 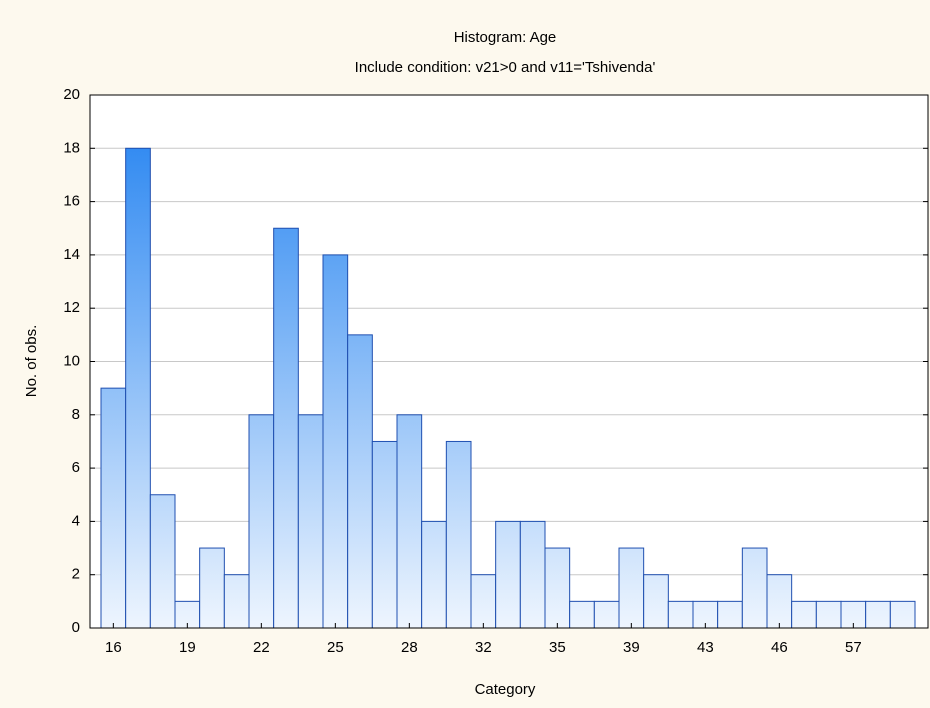 What do you see at coordinates (71, 94) in the screenshot?
I see `y-tick-label: 20` at bounding box center [71, 94].